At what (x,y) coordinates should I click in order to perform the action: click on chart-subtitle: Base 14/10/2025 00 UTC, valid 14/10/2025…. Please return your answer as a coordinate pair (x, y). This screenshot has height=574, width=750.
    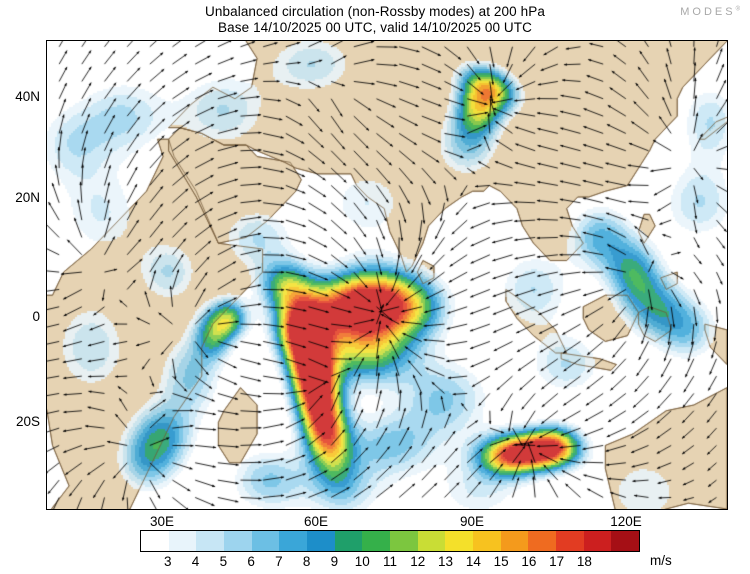
    Looking at the image, I should click on (375, 27).